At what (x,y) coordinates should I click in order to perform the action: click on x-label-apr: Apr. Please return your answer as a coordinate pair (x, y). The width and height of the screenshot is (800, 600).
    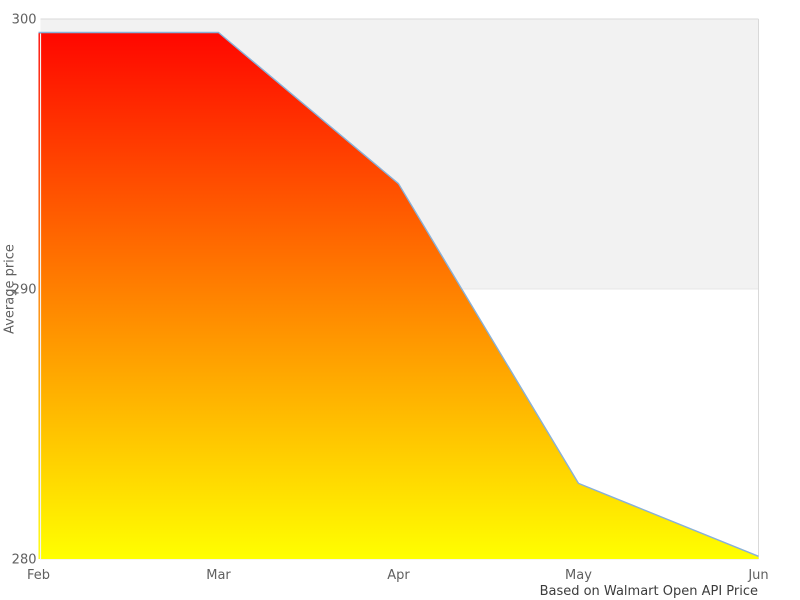
    Looking at the image, I should click on (398, 575).